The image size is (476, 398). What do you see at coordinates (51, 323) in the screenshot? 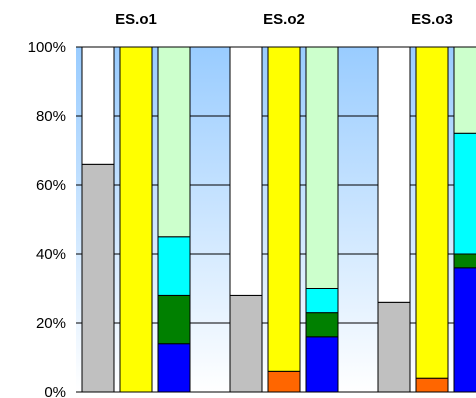
I see `y-tick-label: 20%` at bounding box center [51, 323].